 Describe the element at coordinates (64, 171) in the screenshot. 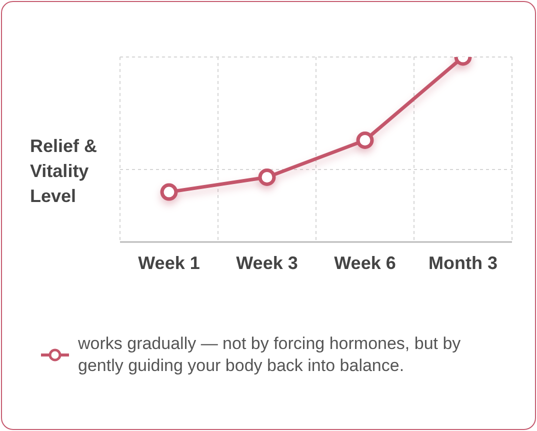

I see `y-axis-title: Relief & Vitality Level` at that location.